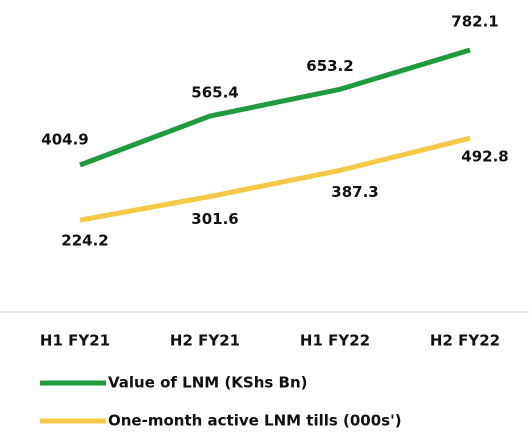 The width and height of the screenshot is (529, 440). I want to click on x-tick-label: H1 FY21, so click(75, 341).